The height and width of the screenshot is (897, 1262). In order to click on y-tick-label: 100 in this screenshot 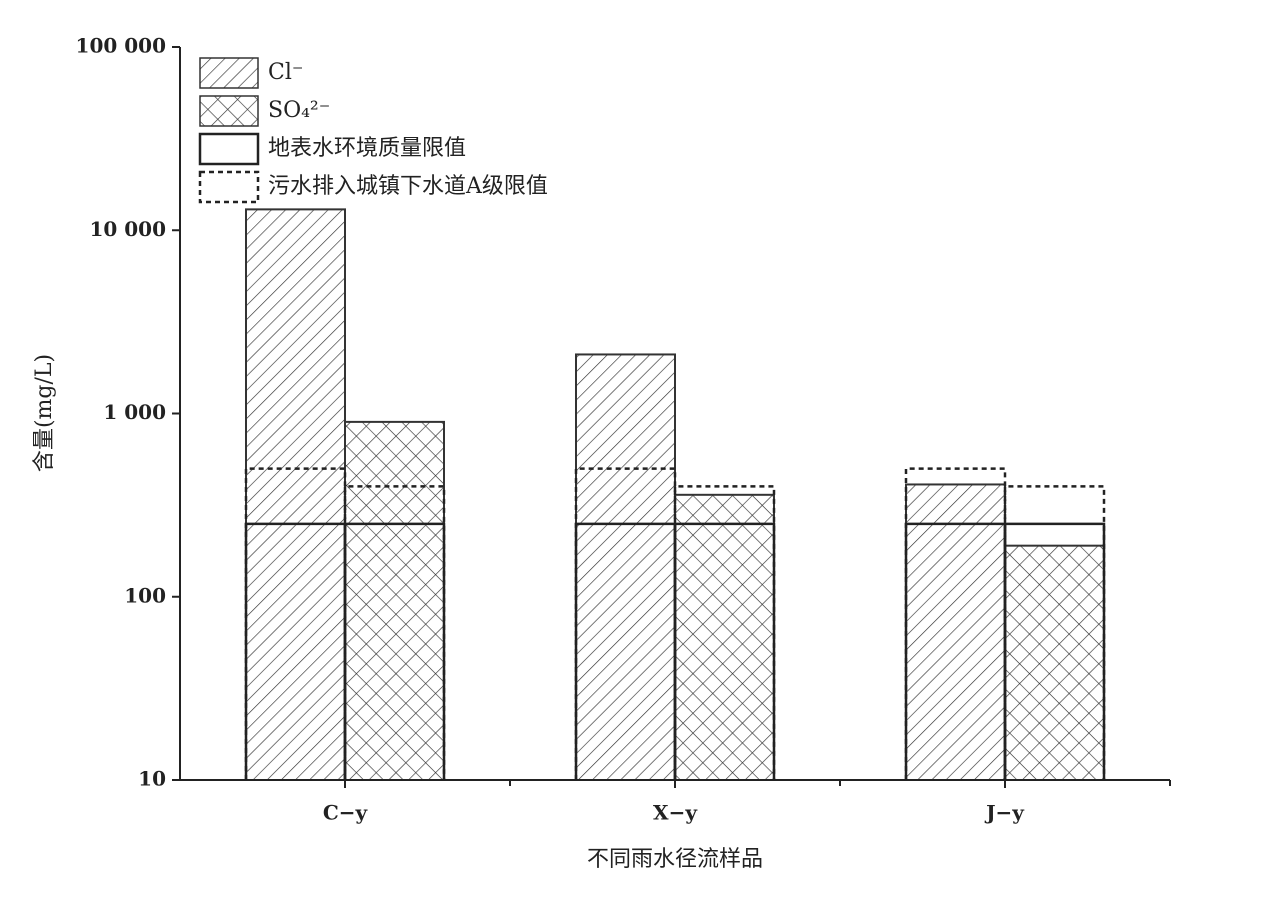, I will do `click(145, 595)`.